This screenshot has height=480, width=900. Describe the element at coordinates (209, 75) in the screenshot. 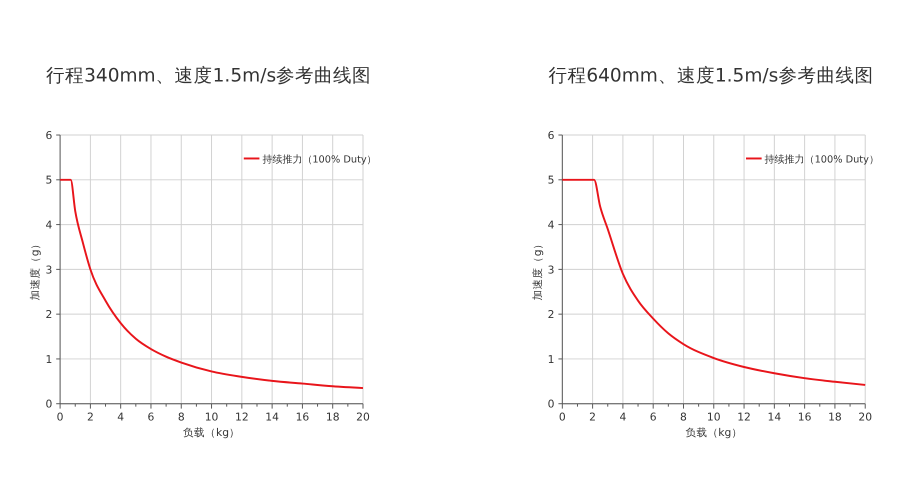

I see `chart-title: 行程340mm、速度1.5m/s参考曲线图` at that location.